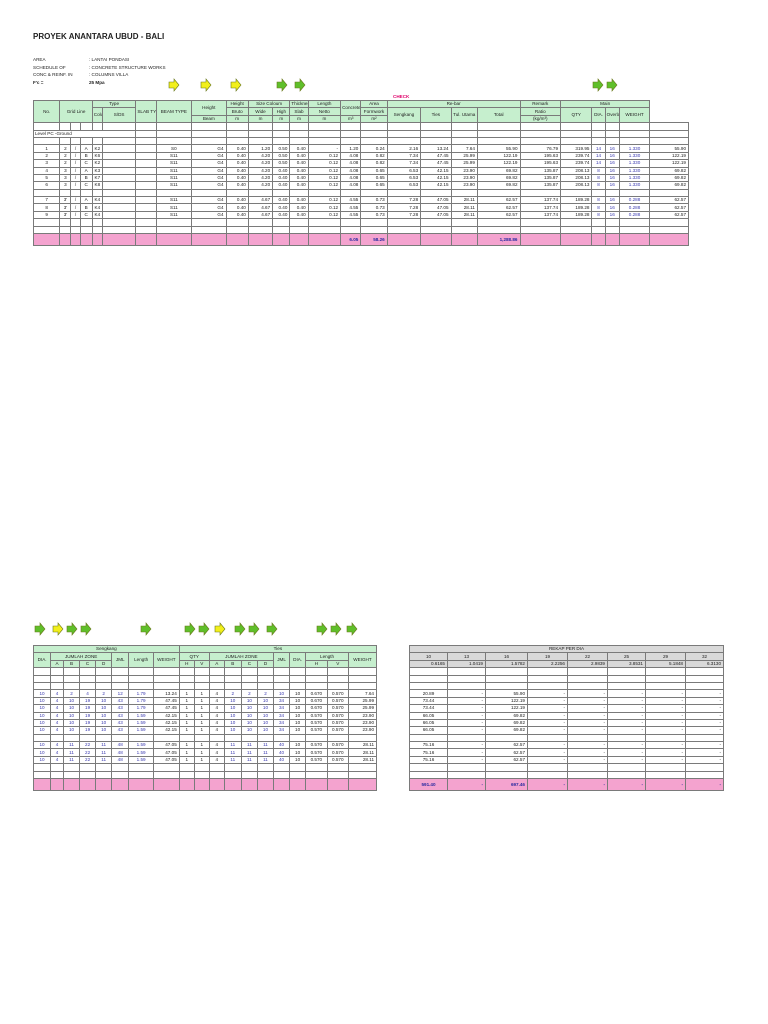  What do you see at coordinates (265, 664) in the screenshot?
I see `header-d: D` at bounding box center [265, 664].